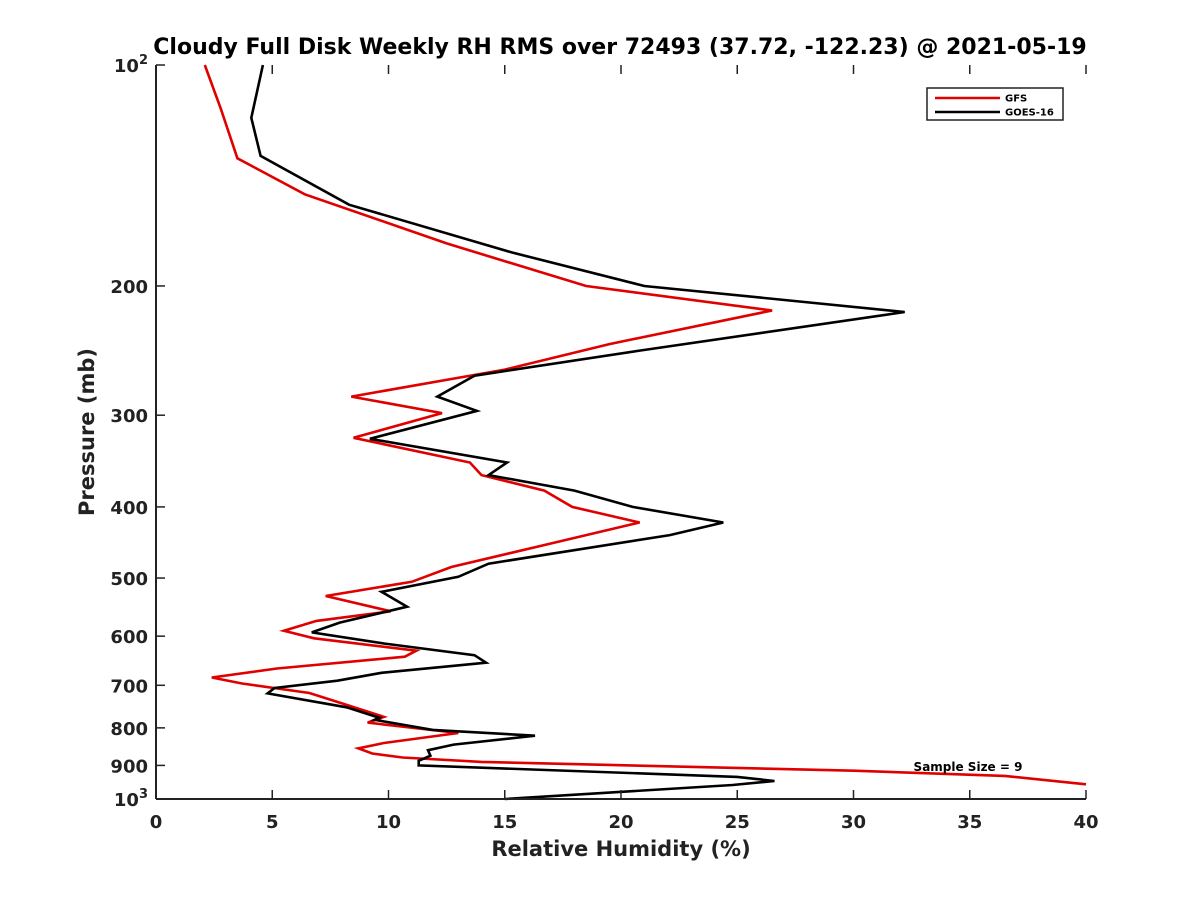 The image size is (1200, 900). I want to click on y-tick-label: 900, so click(129, 766).